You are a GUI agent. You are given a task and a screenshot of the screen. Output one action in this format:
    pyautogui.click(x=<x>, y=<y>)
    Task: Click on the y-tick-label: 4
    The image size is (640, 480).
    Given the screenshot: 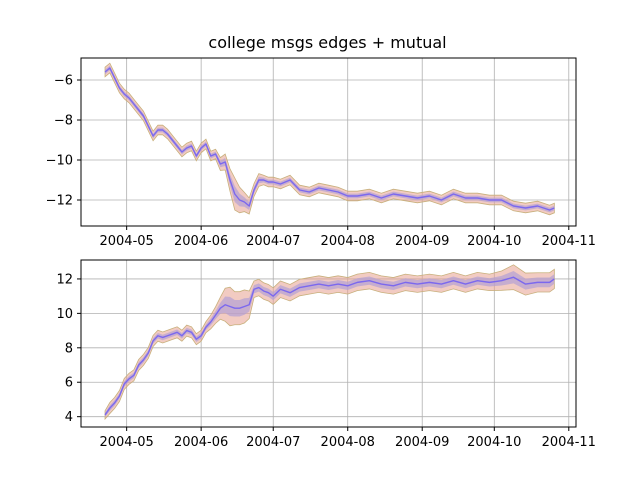 What is the action you would take?
    pyautogui.click(x=69, y=417)
    